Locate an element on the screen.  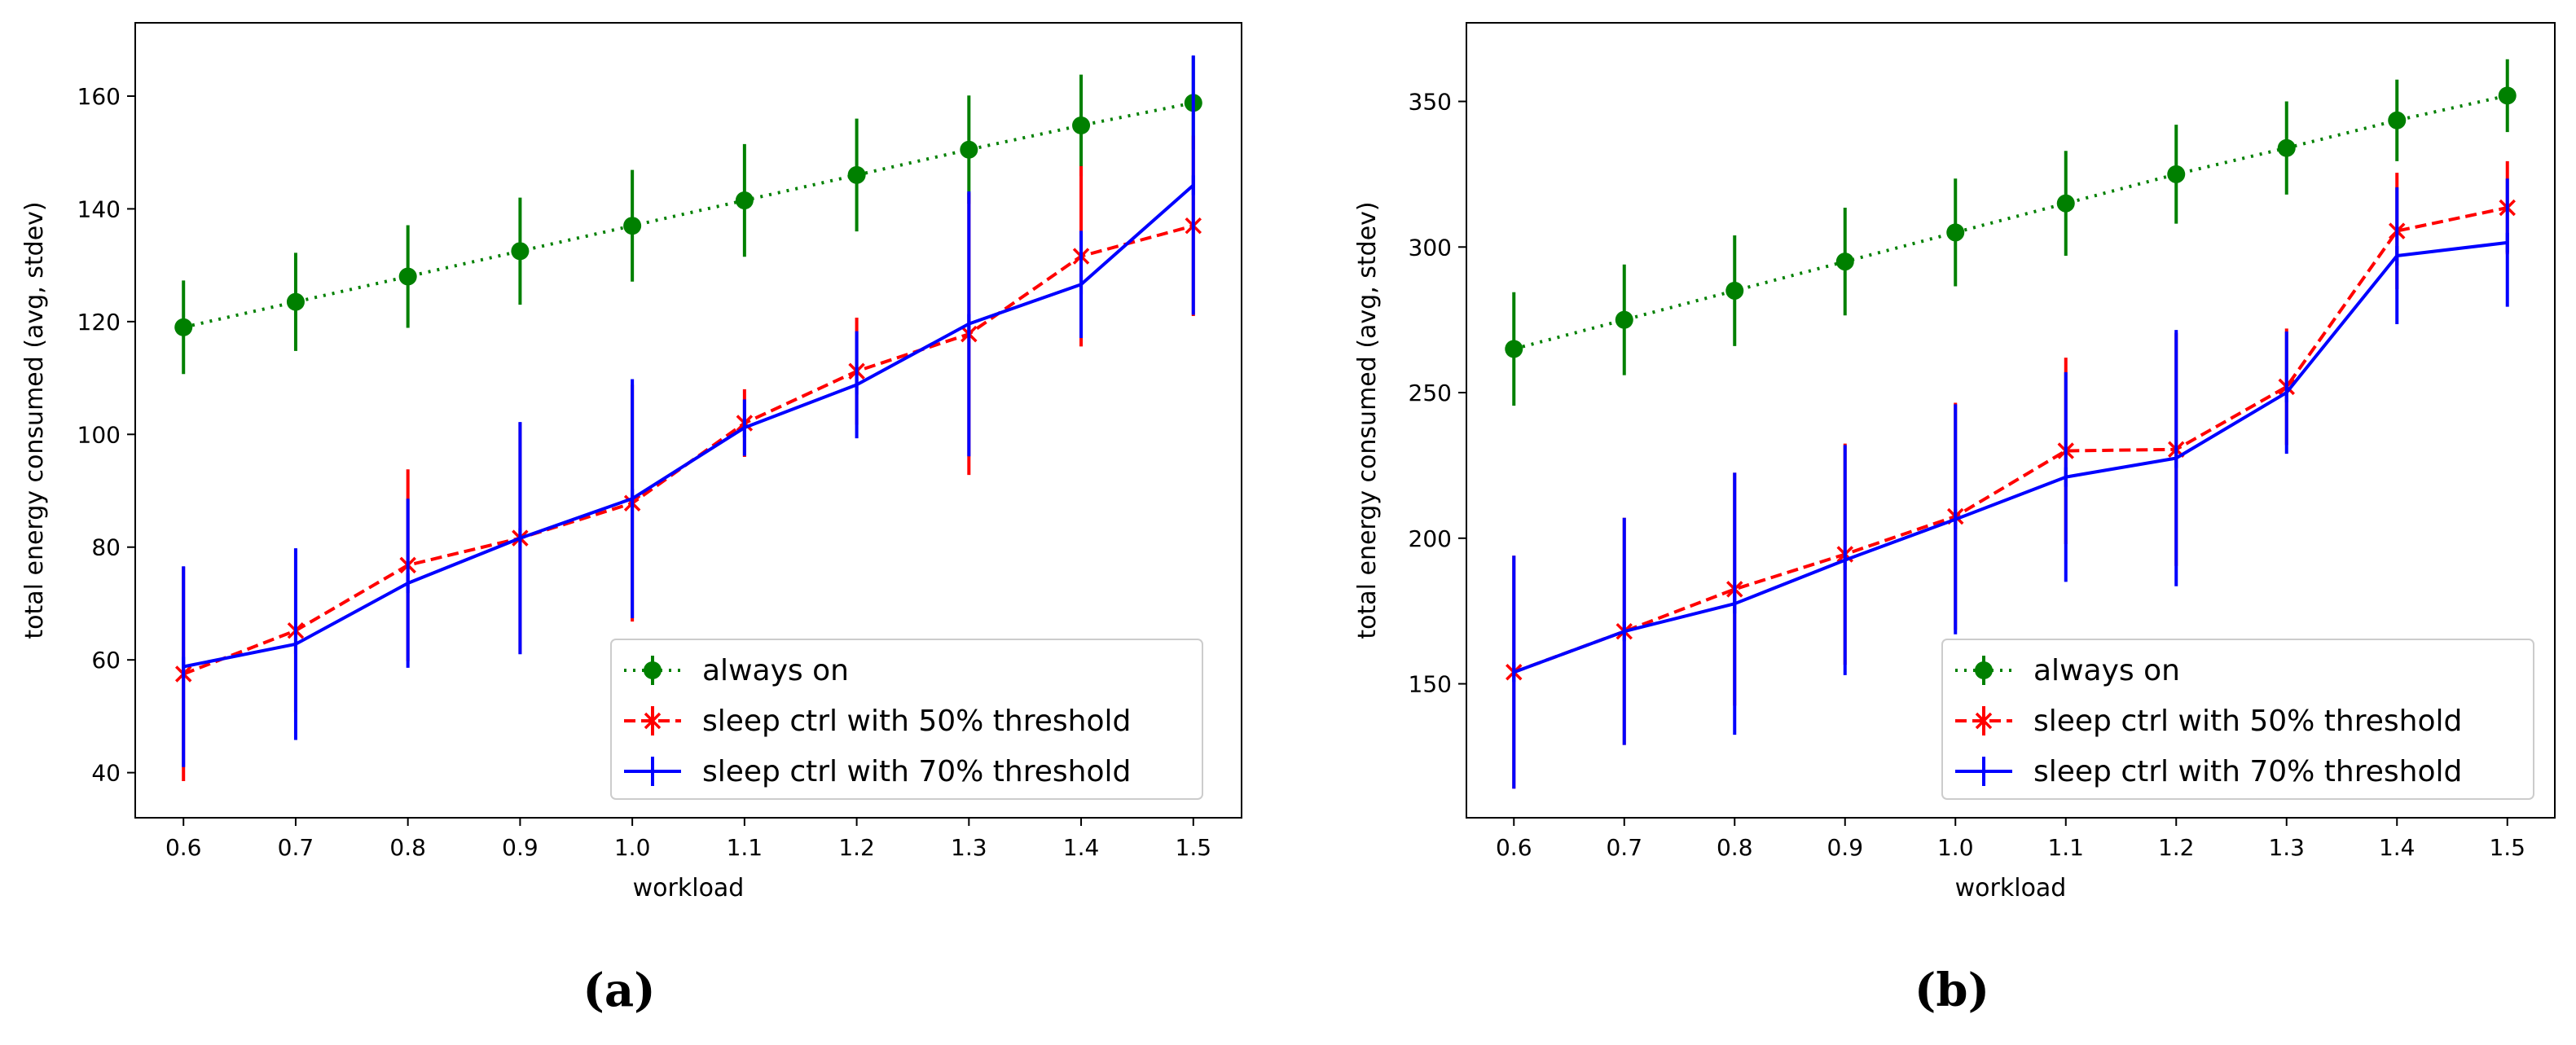
x-tick-label-a: 0.6 is located at coordinates (183, 847).